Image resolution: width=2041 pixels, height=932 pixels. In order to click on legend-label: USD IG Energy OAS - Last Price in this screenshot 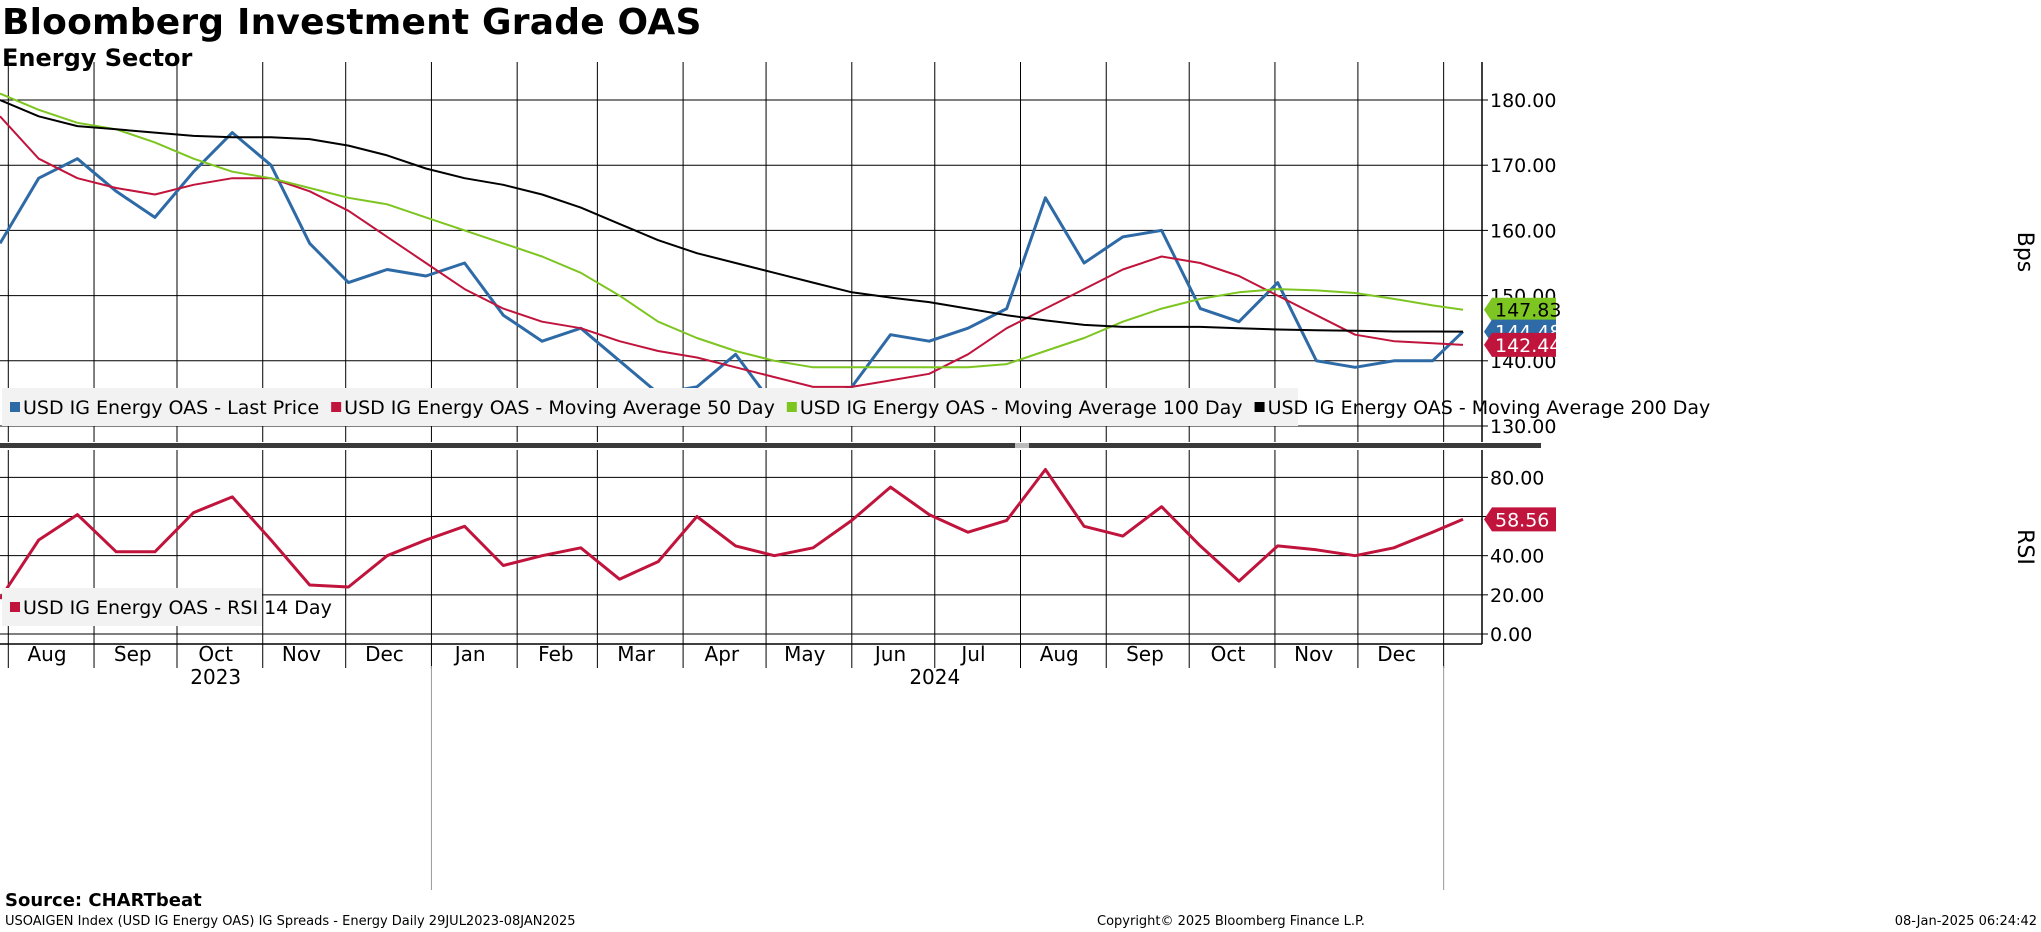, I will do `click(171, 408)`.